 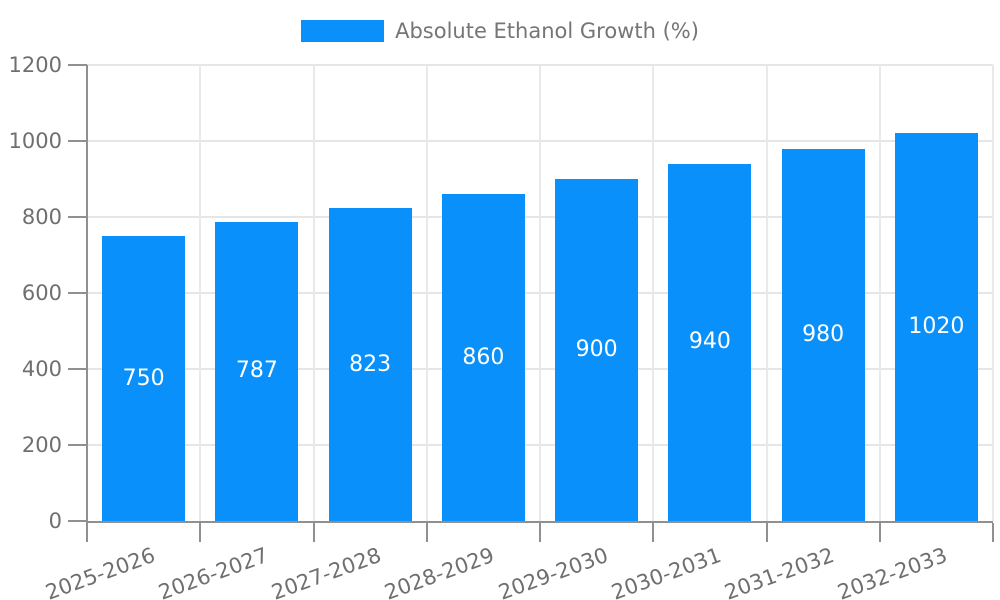 I want to click on bar-value-label: 823, so click(x=370, y=364).